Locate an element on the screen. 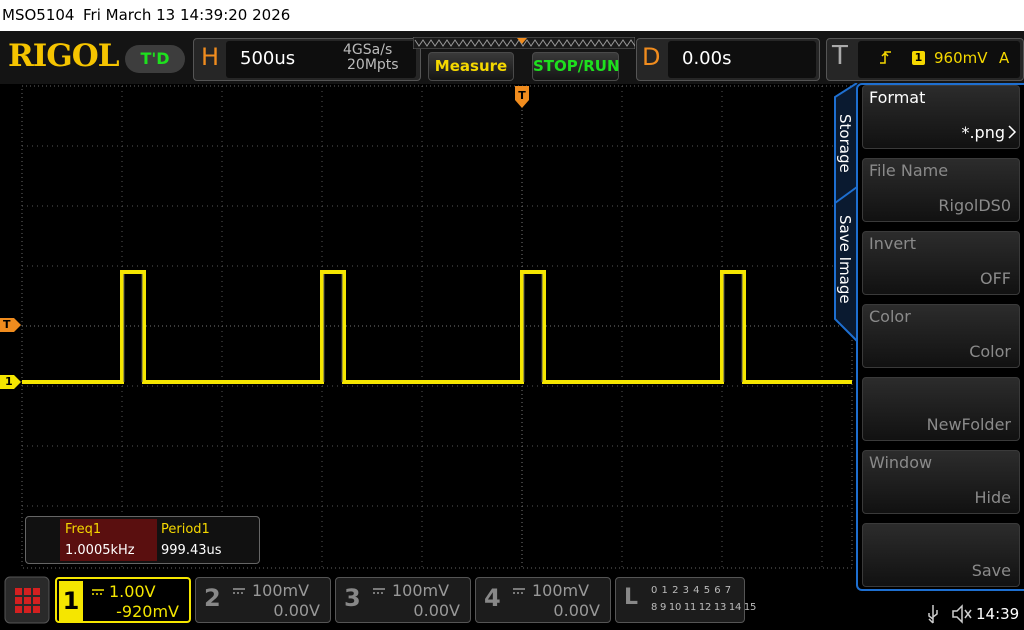  tab-storage: Storage is located at coordinates (845, 143).